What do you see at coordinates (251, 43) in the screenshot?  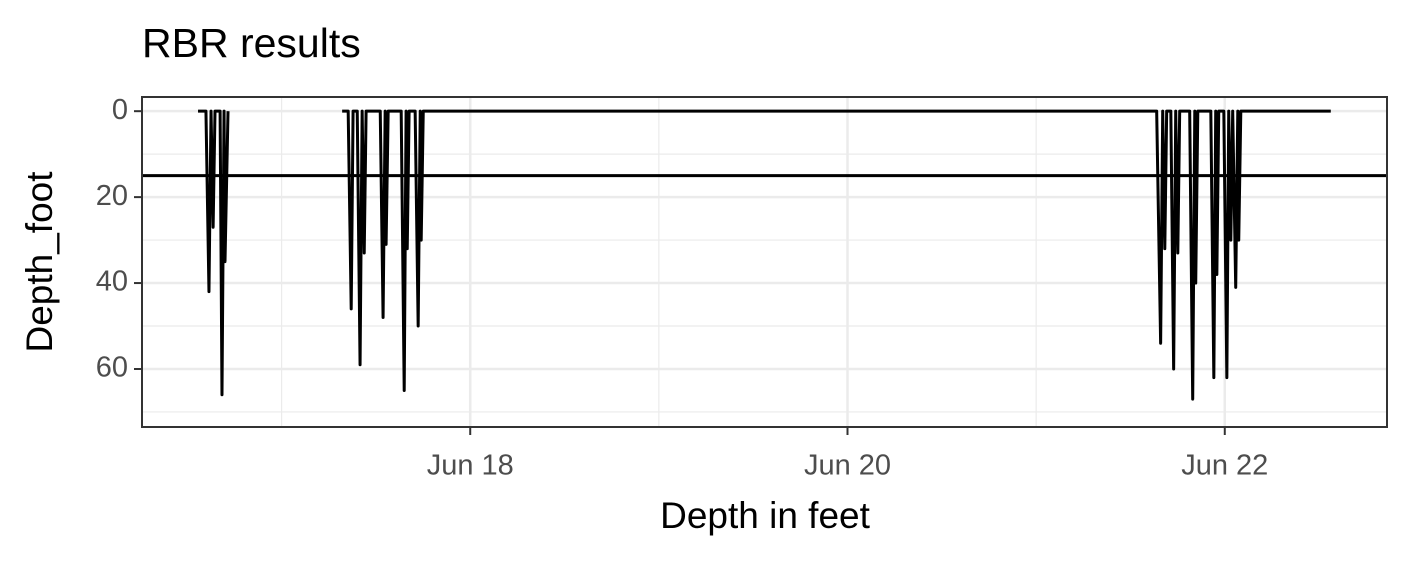 I see `chart-title: RBR results` at bounding box center [251, 43].